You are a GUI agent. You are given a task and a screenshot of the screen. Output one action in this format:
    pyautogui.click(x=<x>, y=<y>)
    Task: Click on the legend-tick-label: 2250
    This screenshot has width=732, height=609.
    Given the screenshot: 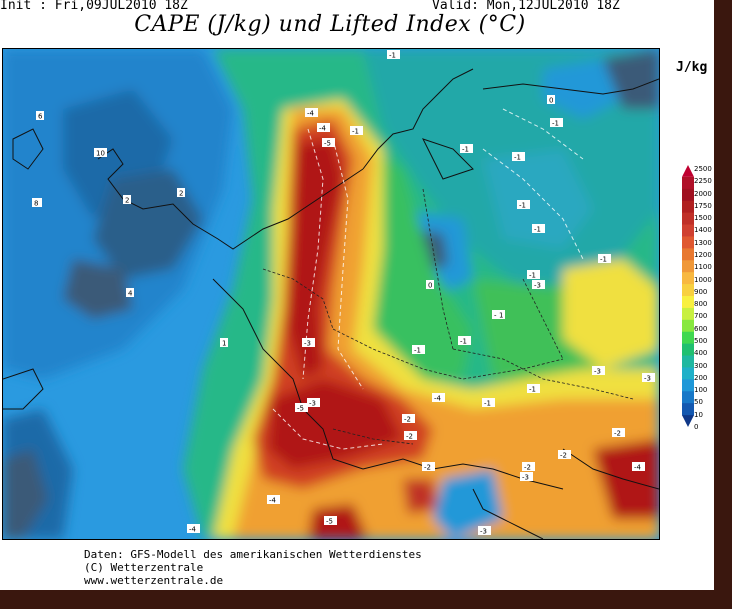 What is the action you would take?
    pyautogui.click(x=703, y=181)
    